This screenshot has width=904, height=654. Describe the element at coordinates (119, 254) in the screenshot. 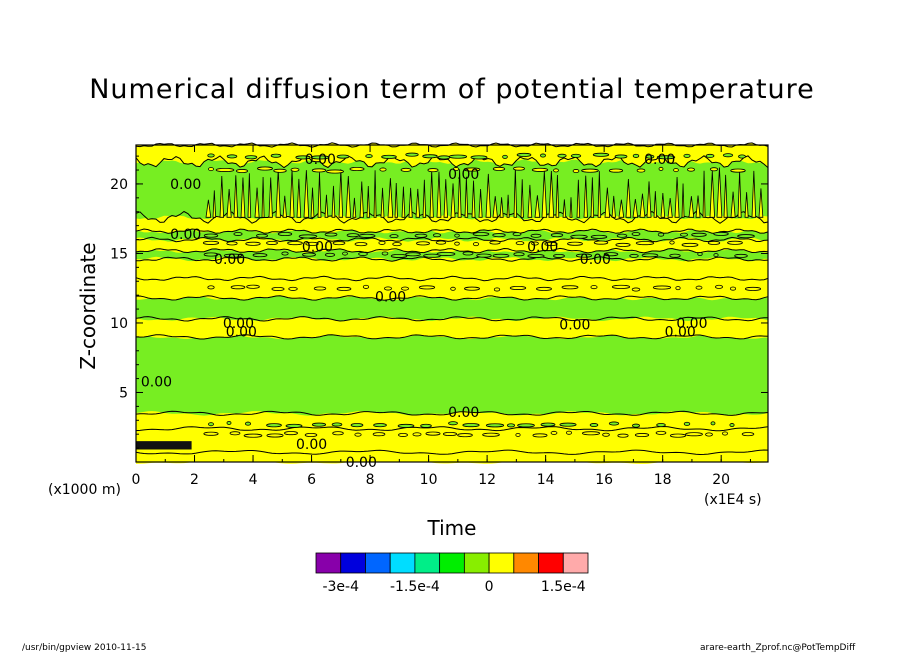

I see `y-tick-label: 15` at that location.